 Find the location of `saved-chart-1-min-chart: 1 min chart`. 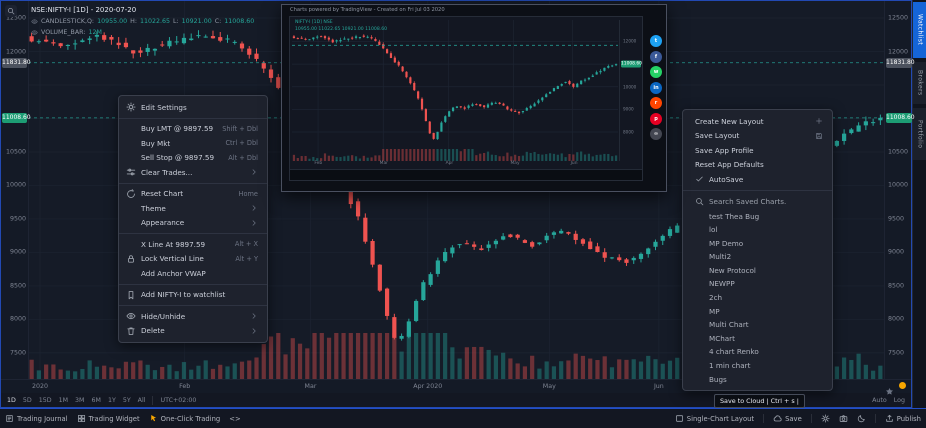

saved-chart-1-min-chart: 1 min chart is located at coordinates (730, 366).